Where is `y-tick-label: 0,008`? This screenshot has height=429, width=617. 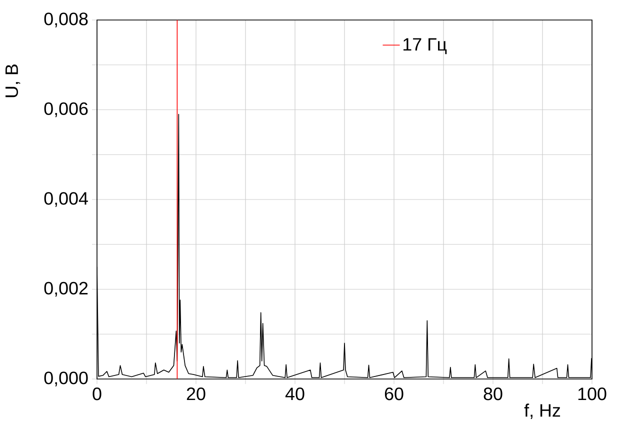 y-tick-label: 0,008 is located at coordinates (66, 20).